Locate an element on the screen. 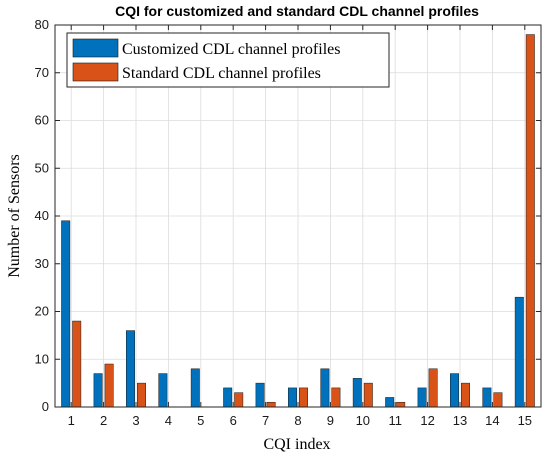 The height and width of the screenshot is (458, 550). legend-label-customized: Customized CDL channel profiles is located at coordinates (231, 49).